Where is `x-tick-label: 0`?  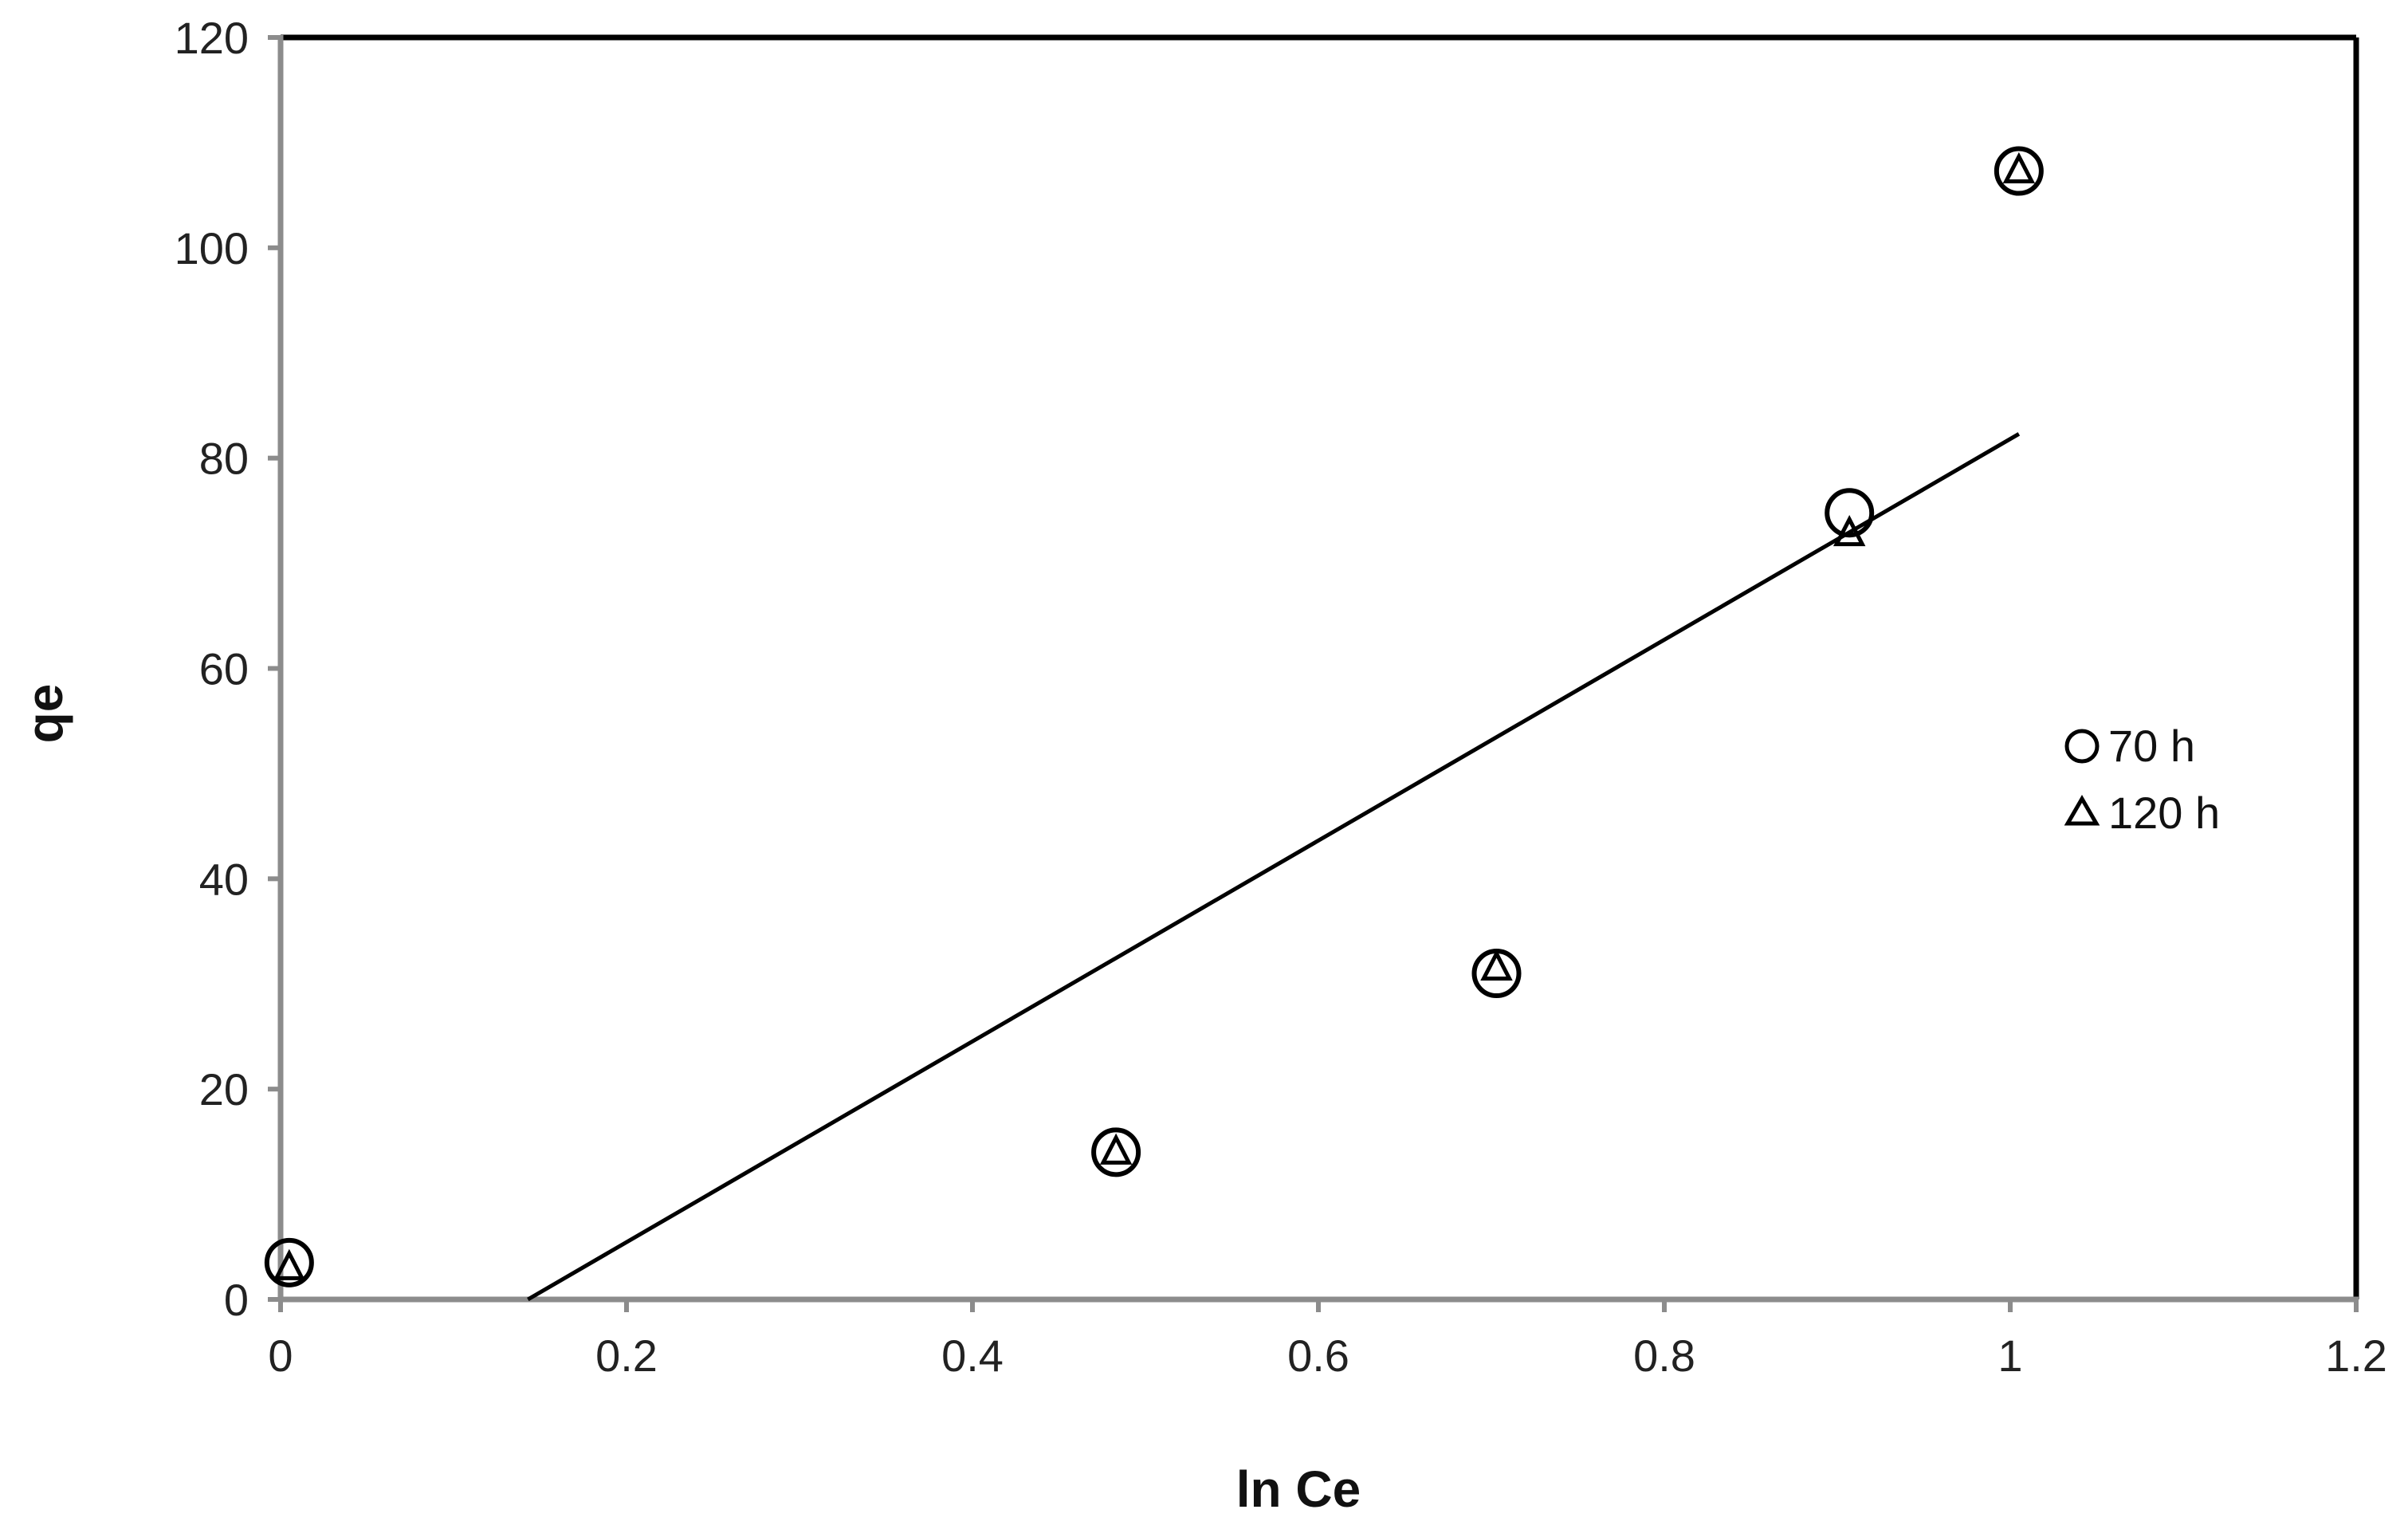
x-tick-label: 0 is located at coordinates (280, 1356).